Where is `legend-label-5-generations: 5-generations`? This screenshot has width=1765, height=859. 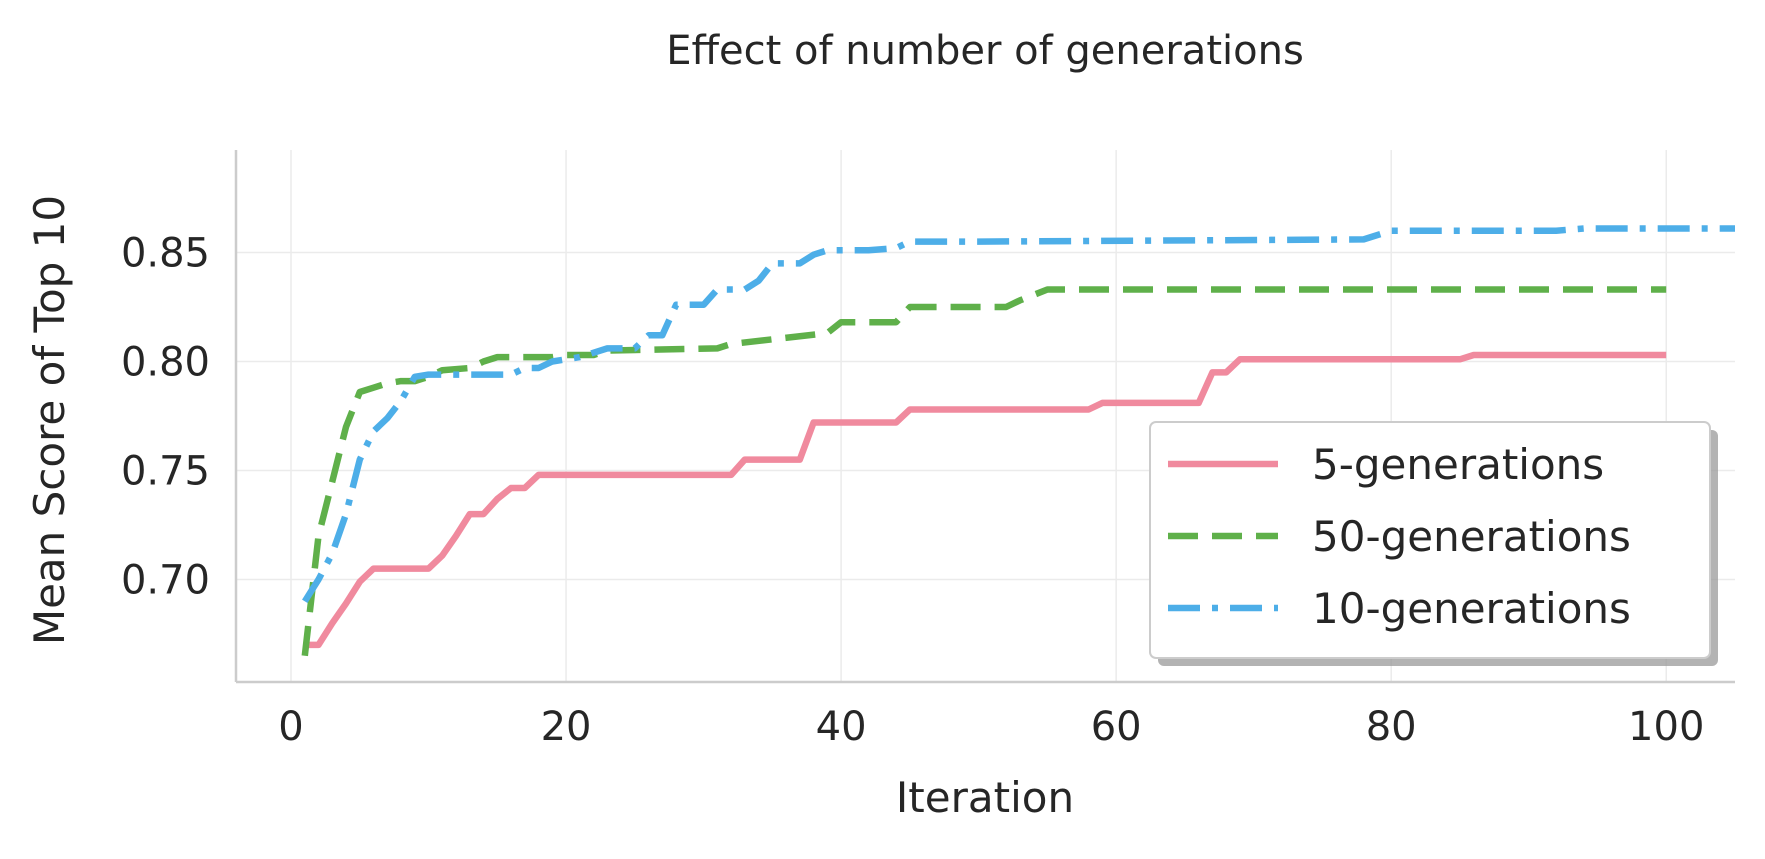
legend-label-5-generations: 5-generations is located at coordinates (1458, 464).